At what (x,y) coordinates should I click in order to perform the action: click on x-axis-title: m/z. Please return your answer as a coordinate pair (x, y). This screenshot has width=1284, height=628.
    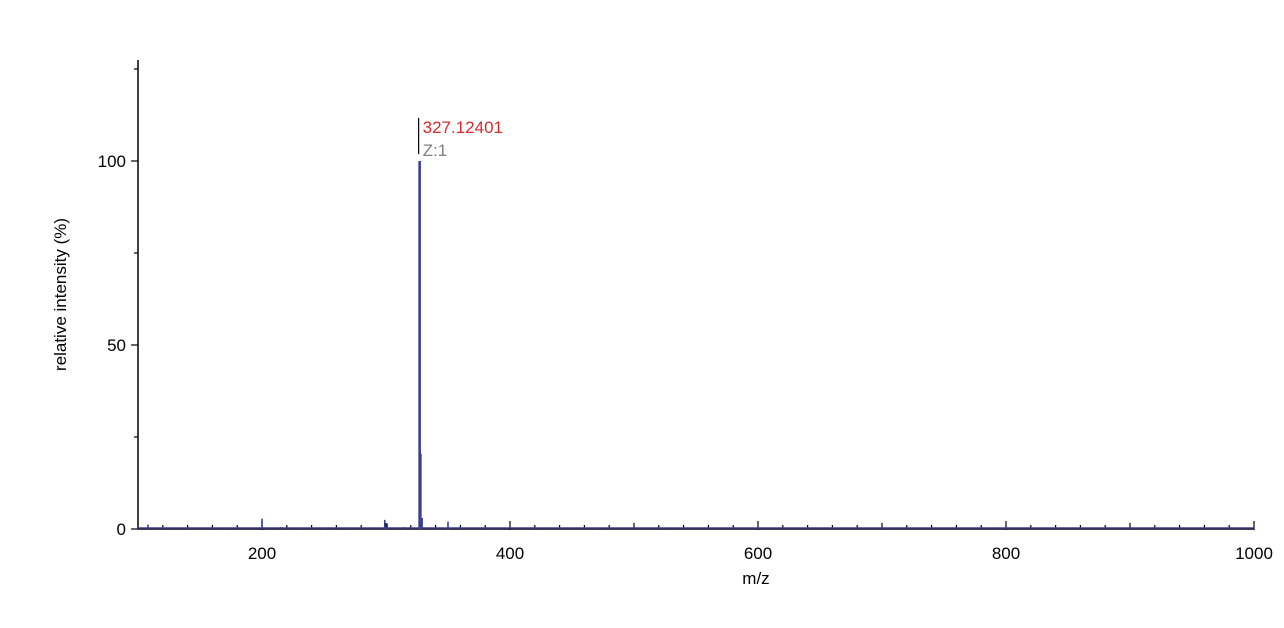
    Looking at the image, I should click on (755, 578).